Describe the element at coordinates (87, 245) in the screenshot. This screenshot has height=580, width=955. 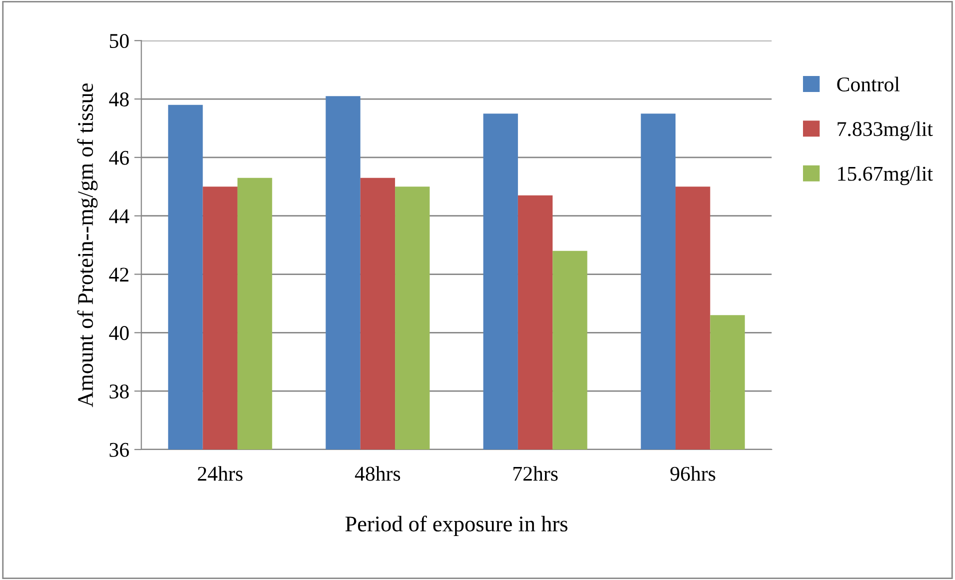
I see `y-axis-title: Amount of Protein--mg/gm of tissue` at that location.